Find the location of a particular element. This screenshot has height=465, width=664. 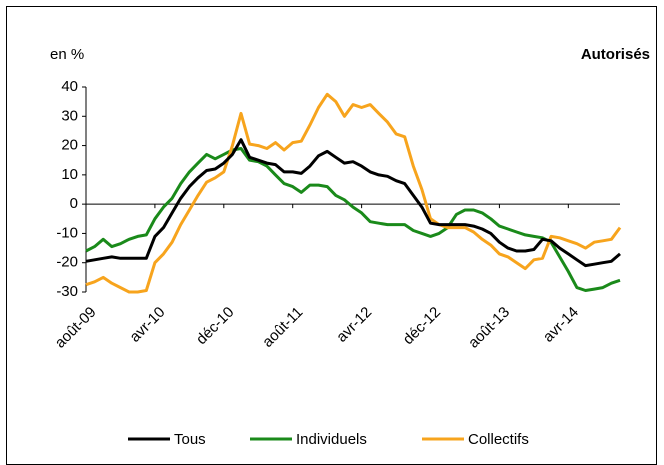

legend-label: Tous is located at coordinates (190, 439).